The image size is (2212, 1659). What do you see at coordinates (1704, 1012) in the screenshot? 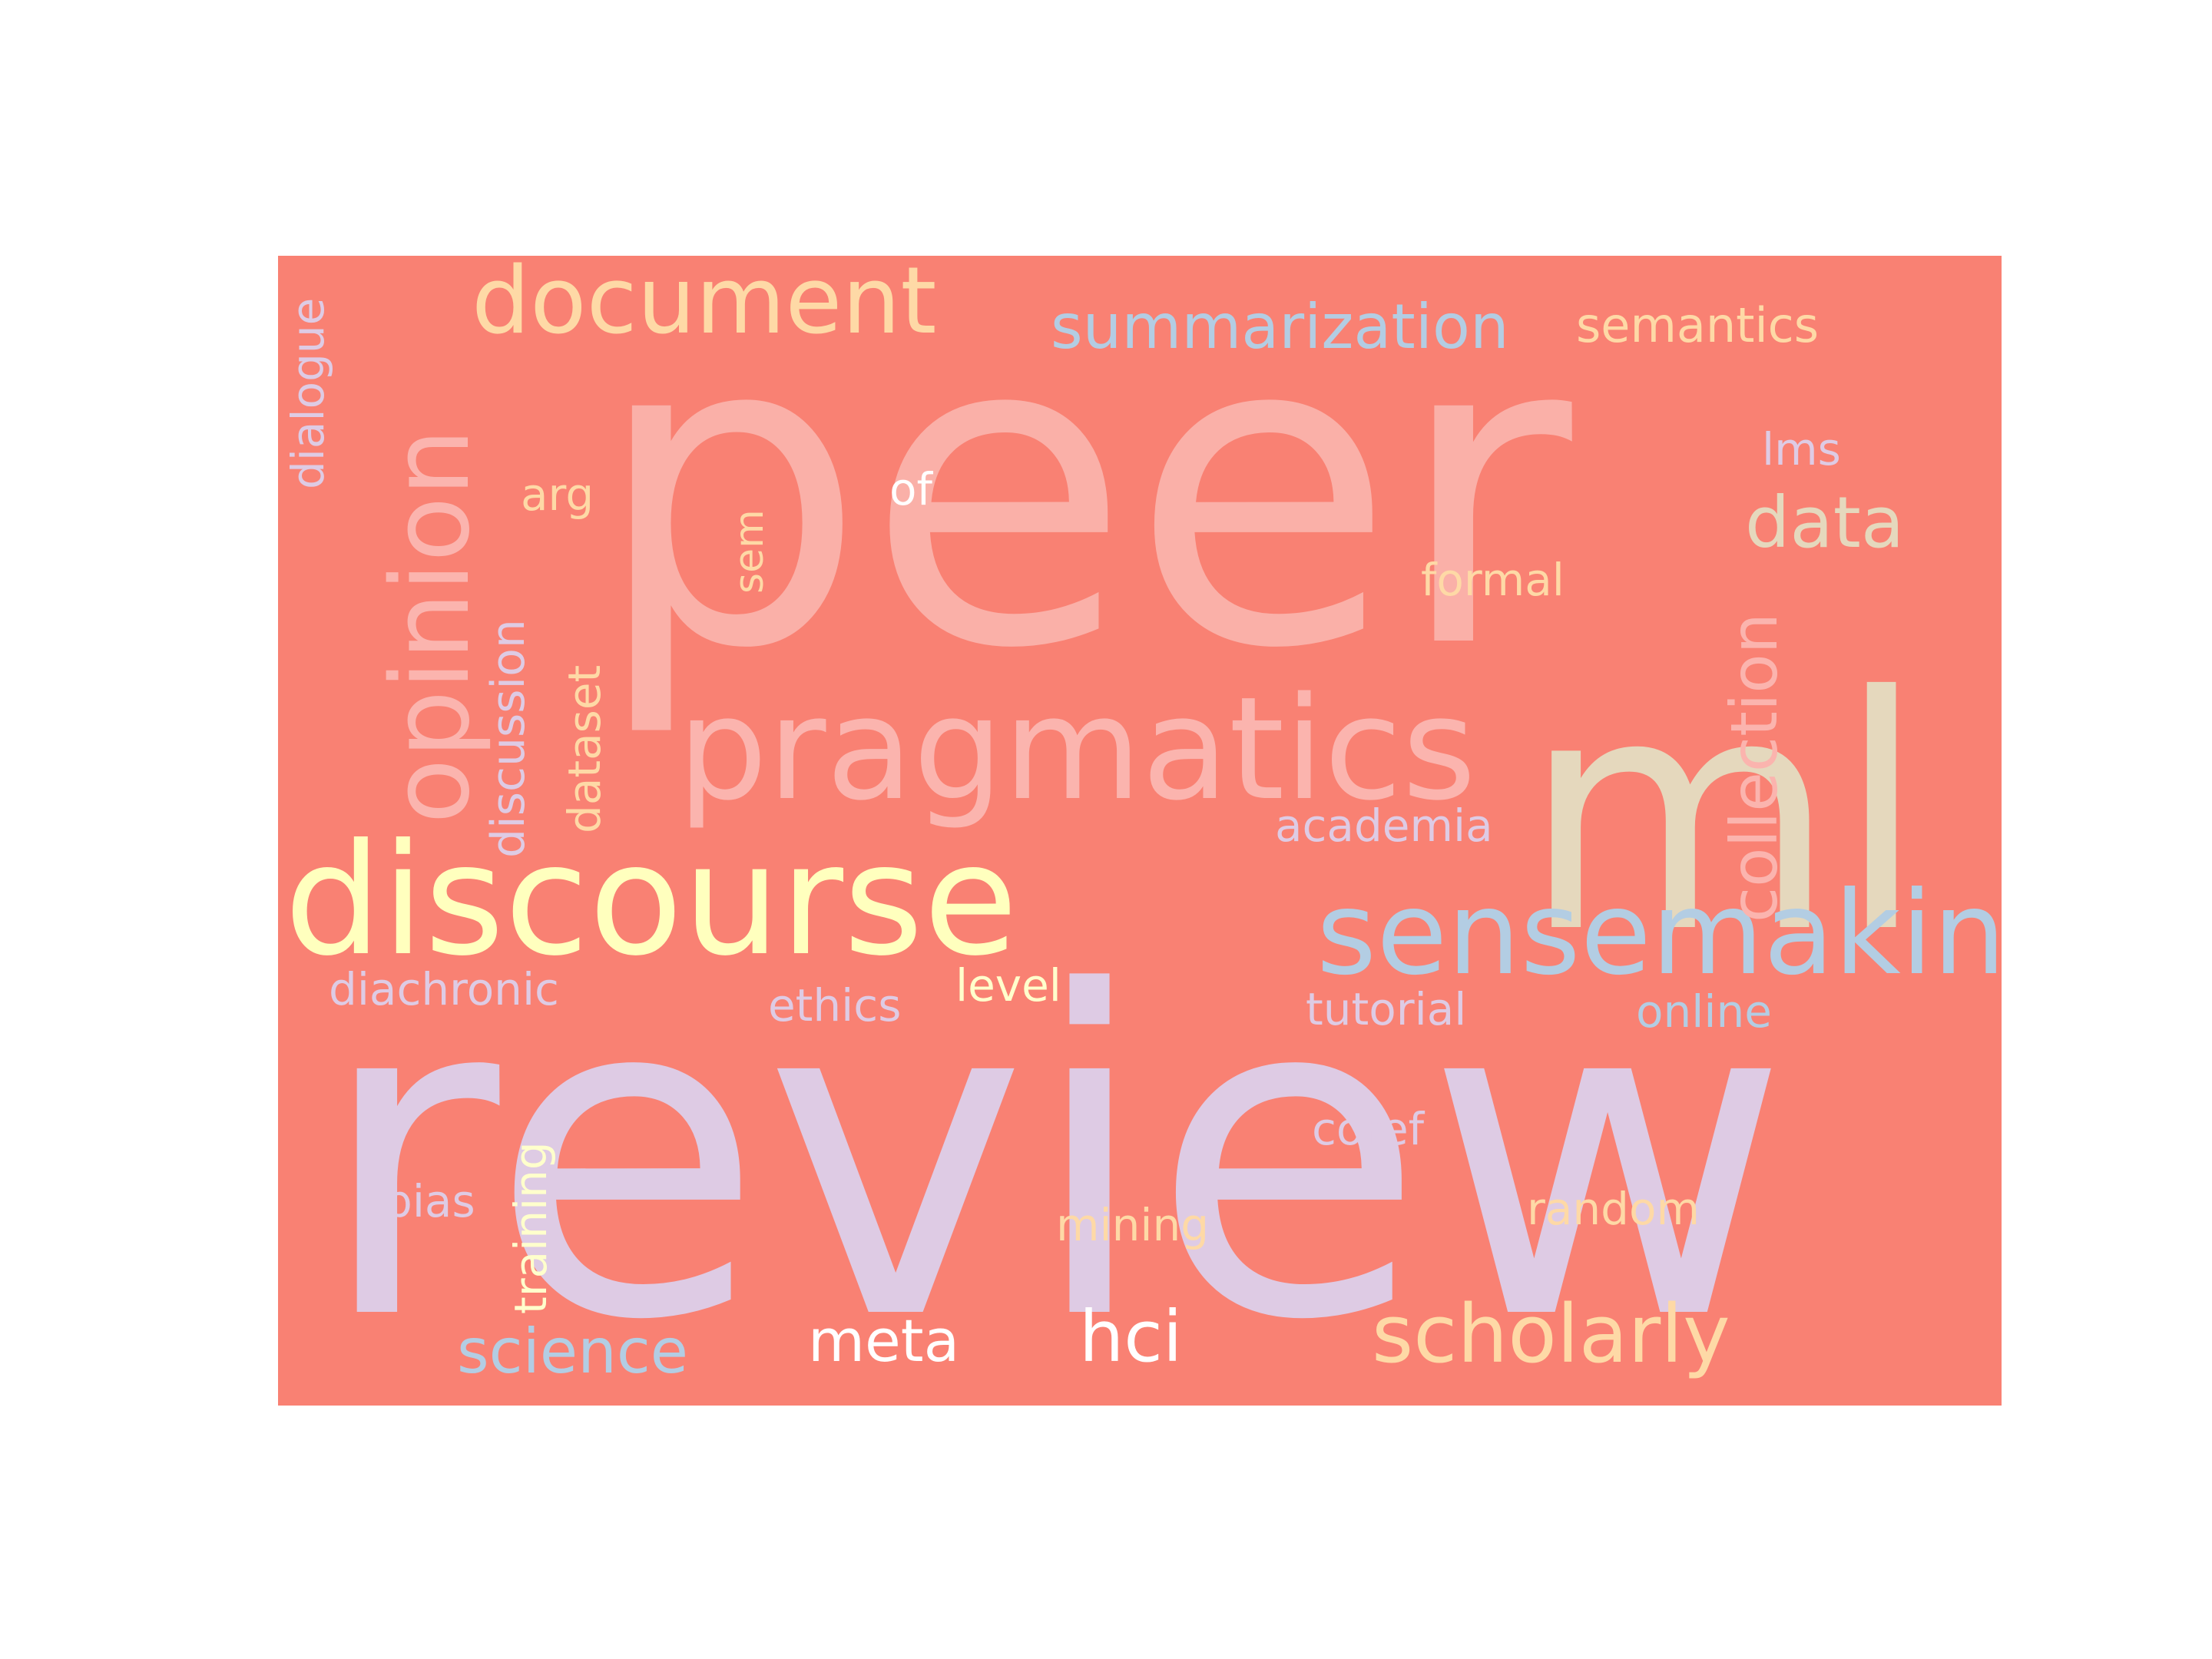
I see `word-online: online` at bounding box center [1704, 1012].